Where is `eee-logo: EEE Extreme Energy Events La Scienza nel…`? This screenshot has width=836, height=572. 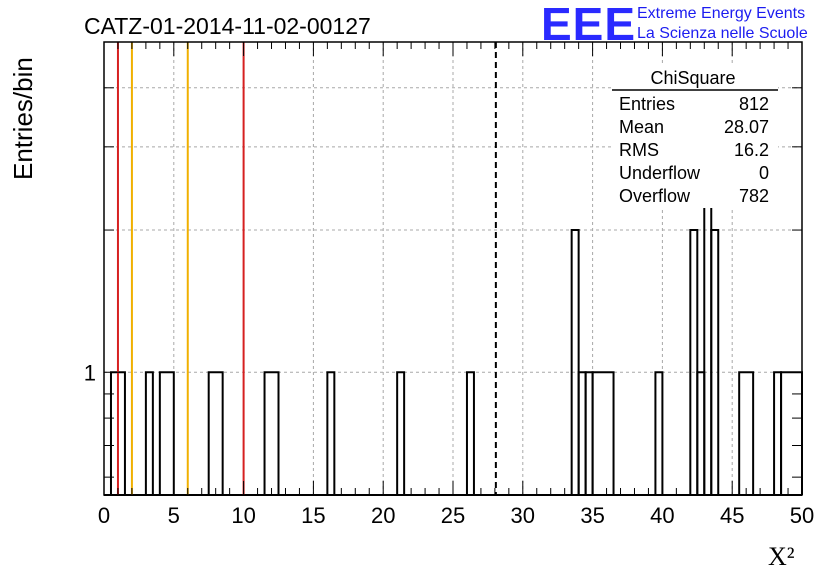 eee-logo: EEE Extreme Energy Events La Scienza nel… is located at coordinates (674, 25).